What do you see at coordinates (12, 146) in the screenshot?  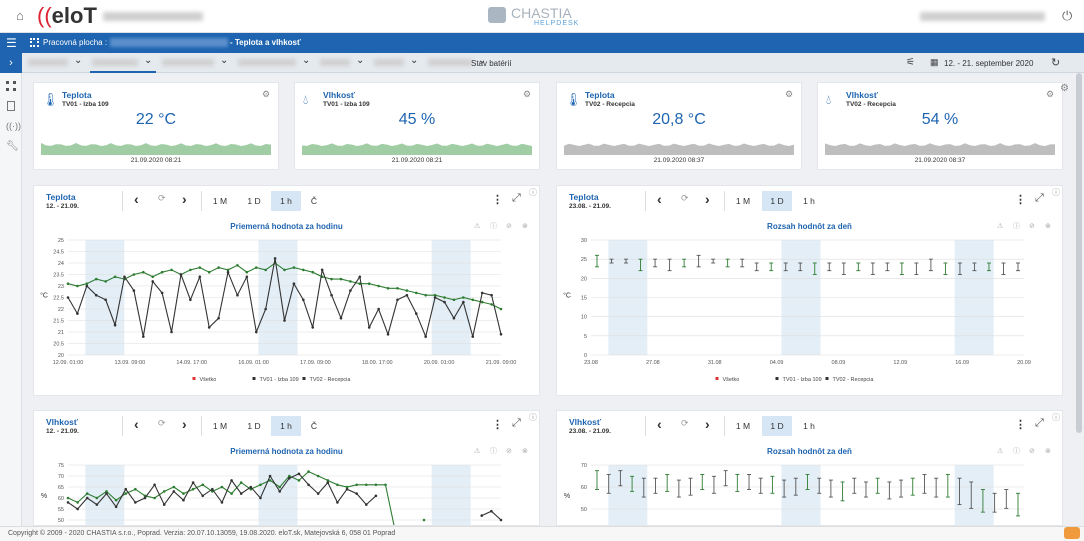 I see `wrench-icon: 🔧︎` at bounding box center [12, 146].